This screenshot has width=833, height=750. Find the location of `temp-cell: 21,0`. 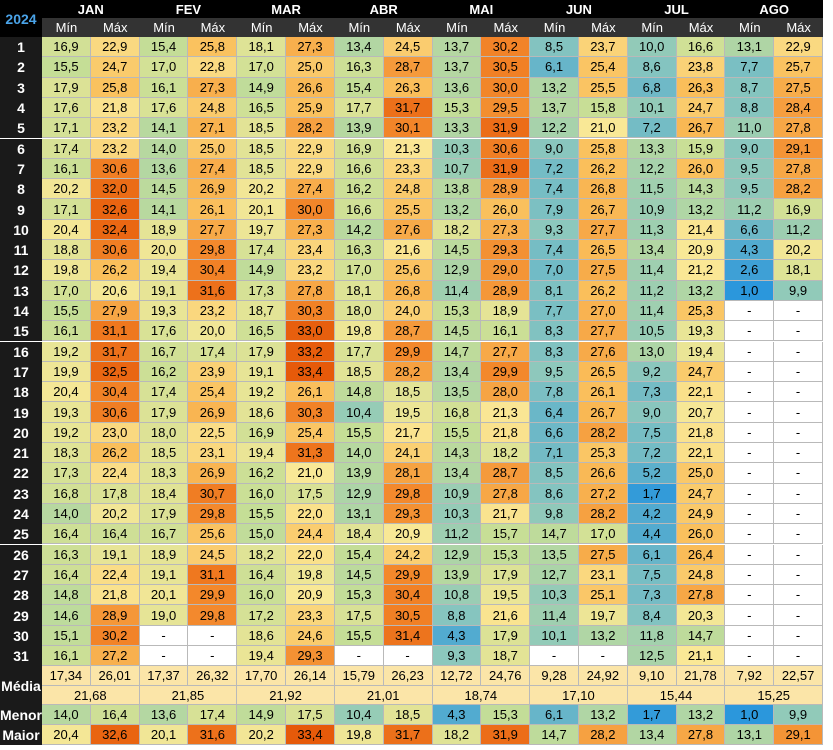

temp-cell: 21,0 is located at coordinates (310, 473).